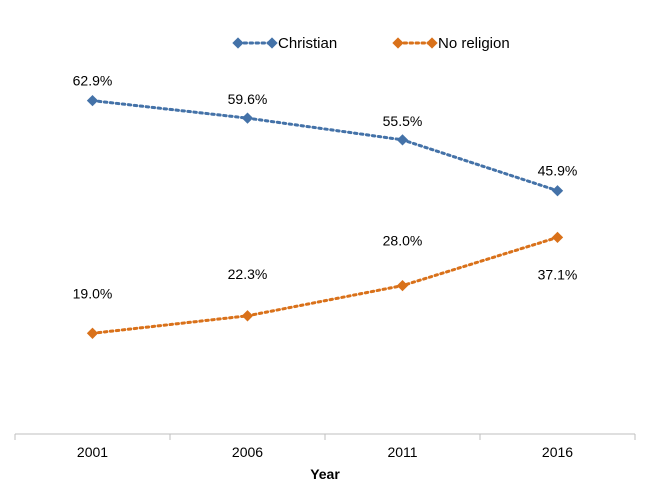  Describe the element at coordinates (255, 43) in the screenshot. I see `legend-marker-christian` at that location.